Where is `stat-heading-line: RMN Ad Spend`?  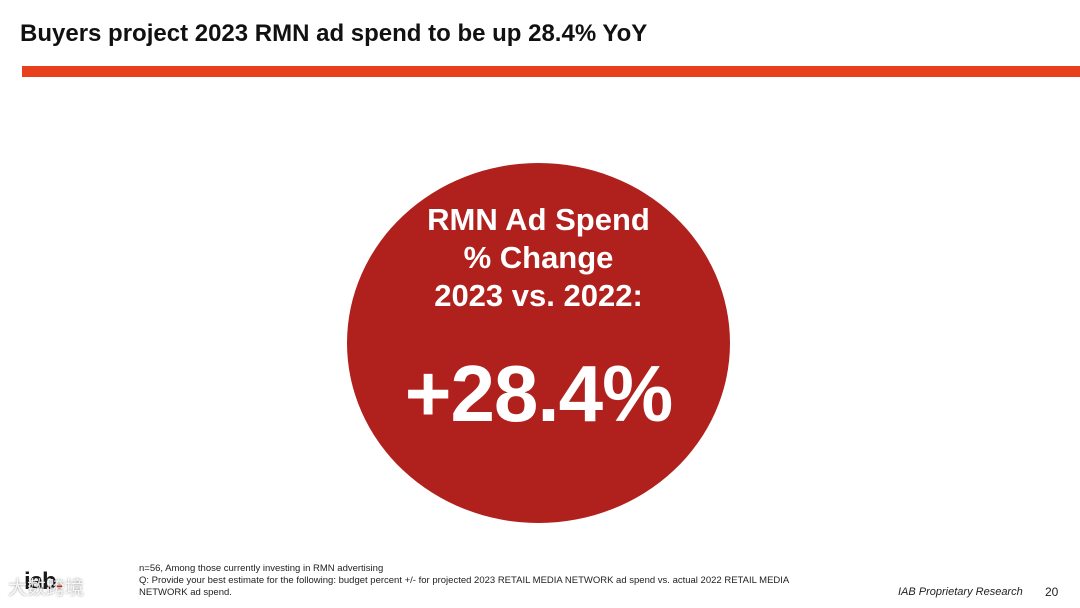 stat-heading-line: RMN Ad Spend is located at coordinates (538, 219).